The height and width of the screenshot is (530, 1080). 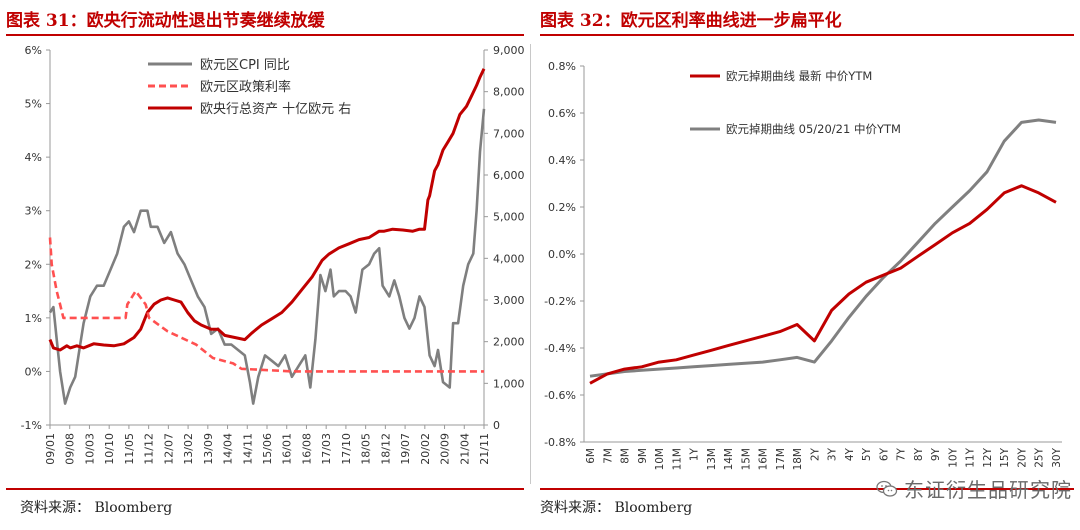 What do you see at coordinates (953, 457) in the screenshot?
I see `x-tick-label: 10Y` at bounding box center [953, 457].